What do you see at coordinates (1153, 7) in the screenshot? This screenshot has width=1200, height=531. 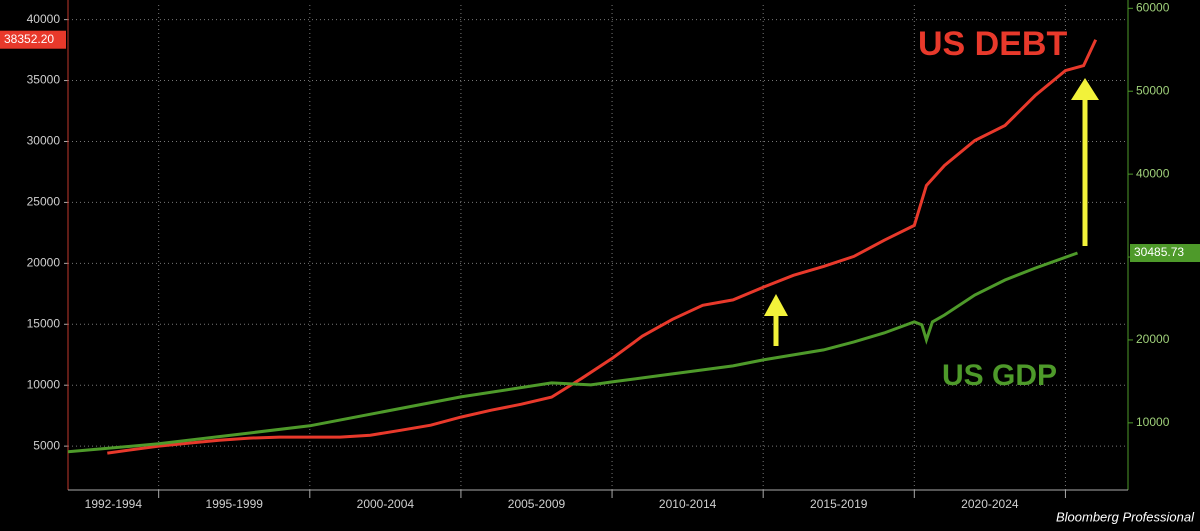 I see `y2-tick-label: 60000` at bounding box center [1153, 7].